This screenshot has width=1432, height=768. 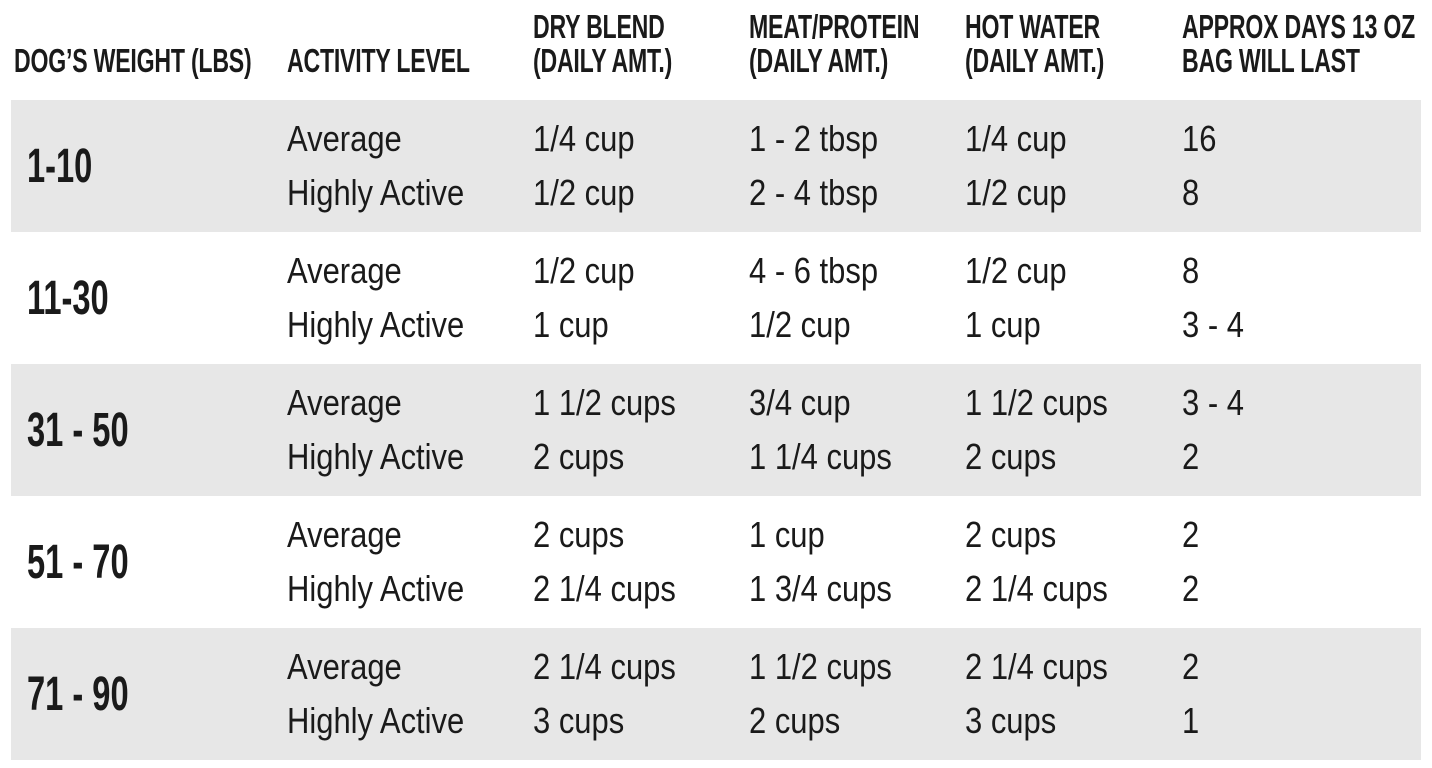 What do you see at coordinates (641, 535) in the screenshot?
I see `dry-blend-amount: 2 cups` at bounding box center [641, 535].